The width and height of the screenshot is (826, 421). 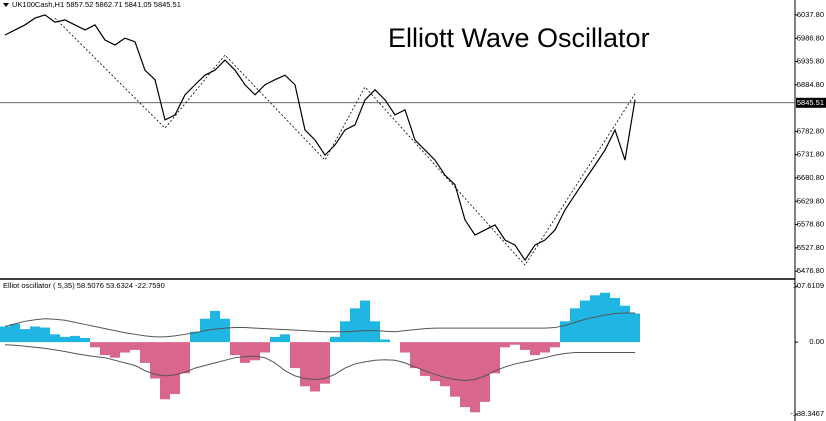 I want to click on chart-annotation: Elliott Wave Oscillator, so click(x=519, y=38).